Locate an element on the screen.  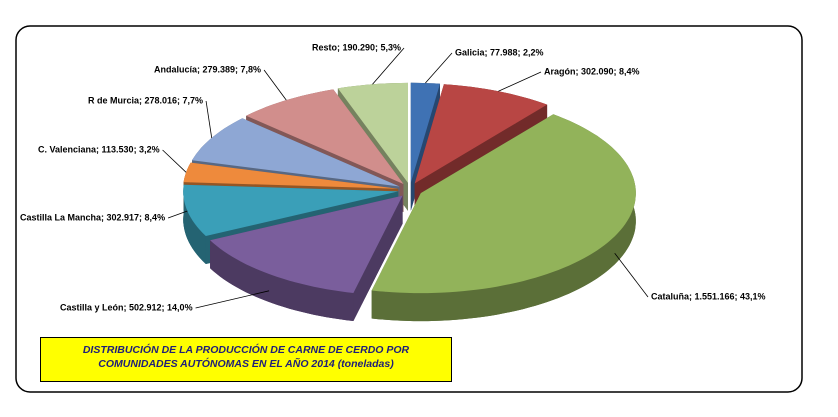
data-label: Aragón; 302.090; 8,4% is located at coordinates (592, 71).